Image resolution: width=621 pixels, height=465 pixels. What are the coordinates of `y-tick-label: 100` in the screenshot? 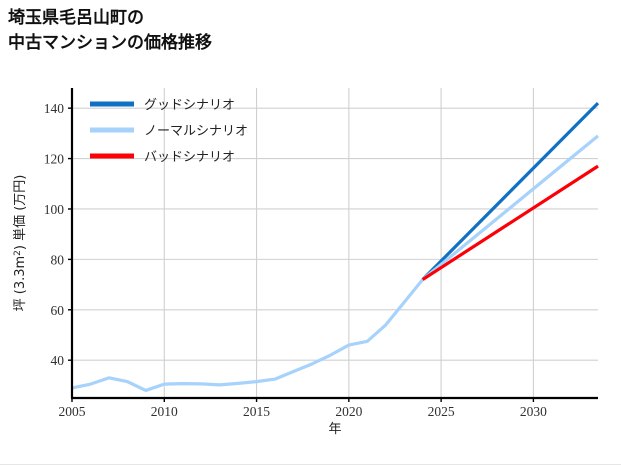 It's located at (54, 209).